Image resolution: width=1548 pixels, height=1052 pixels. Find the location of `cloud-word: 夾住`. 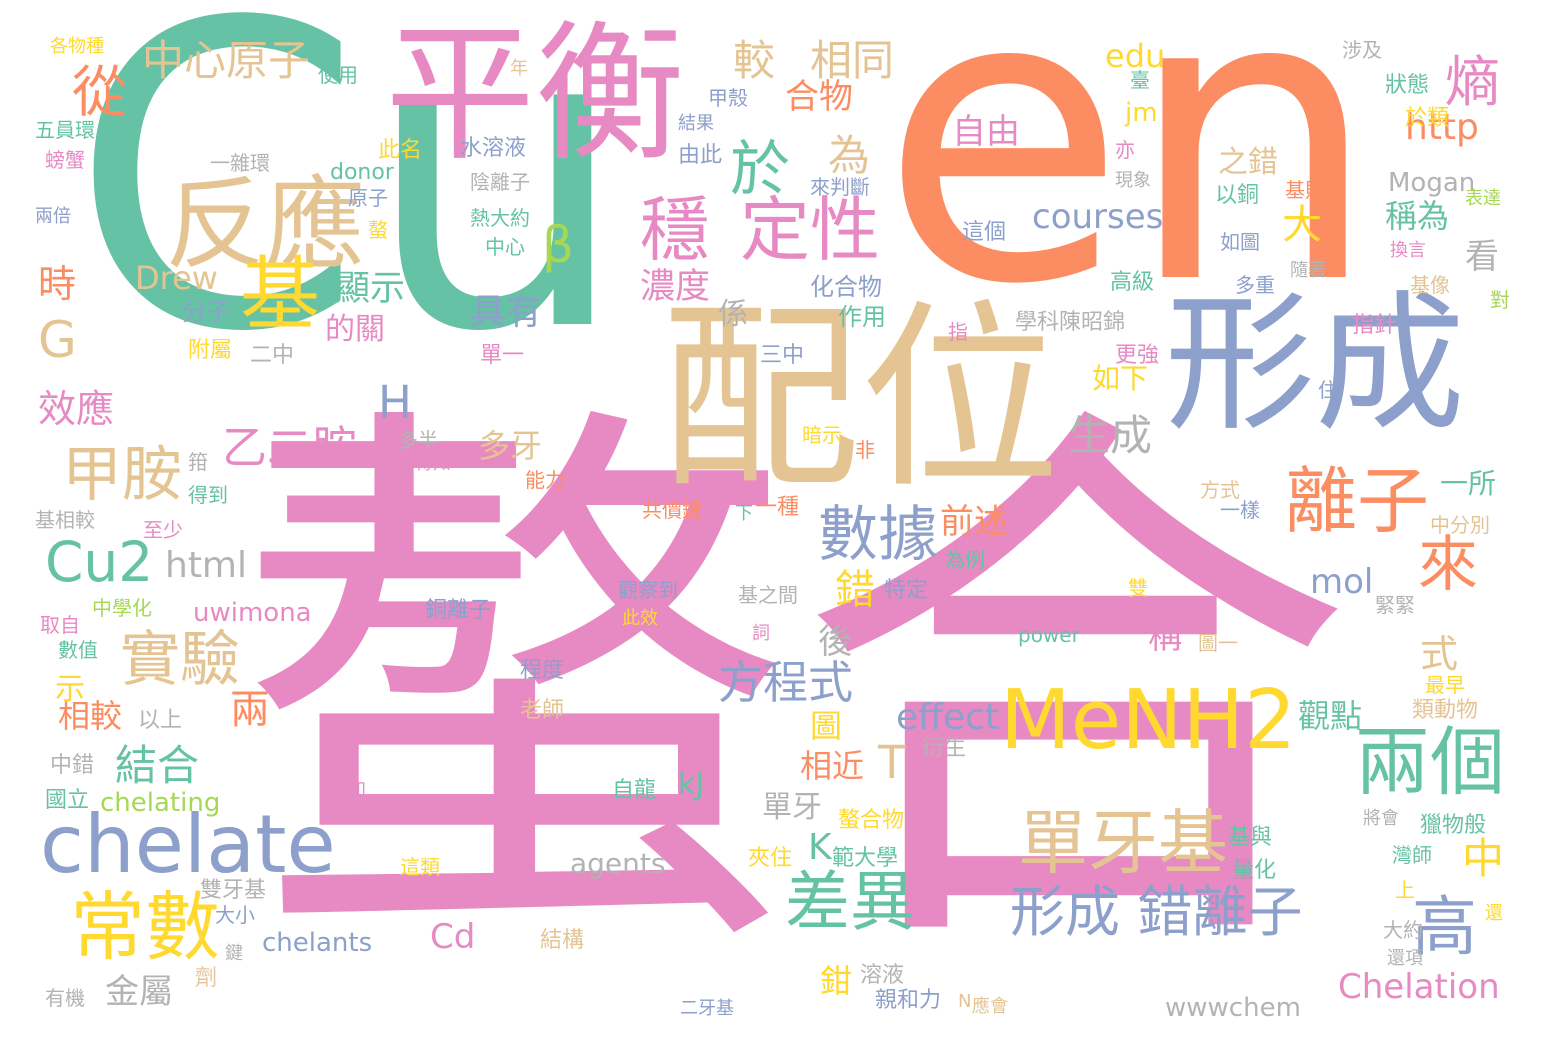

cloud-word: 夾住 is located at coordinates (770, 858).